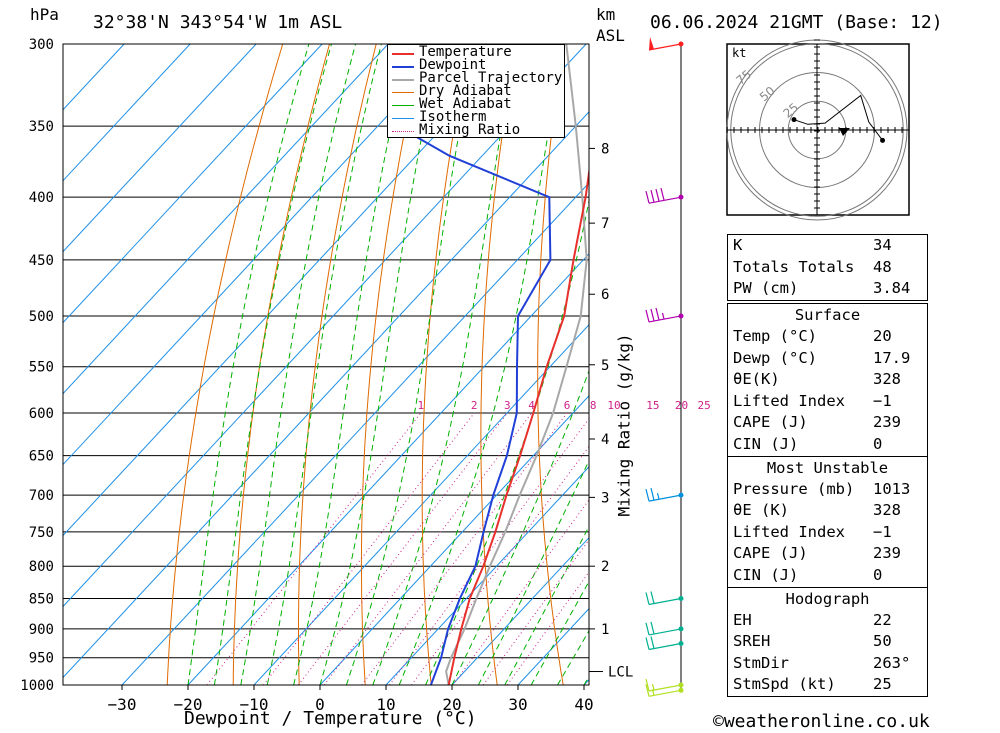 This screenshot has width=1000, height=733. I want to click on mixing-ratio-label: 15, so click(652, 405).